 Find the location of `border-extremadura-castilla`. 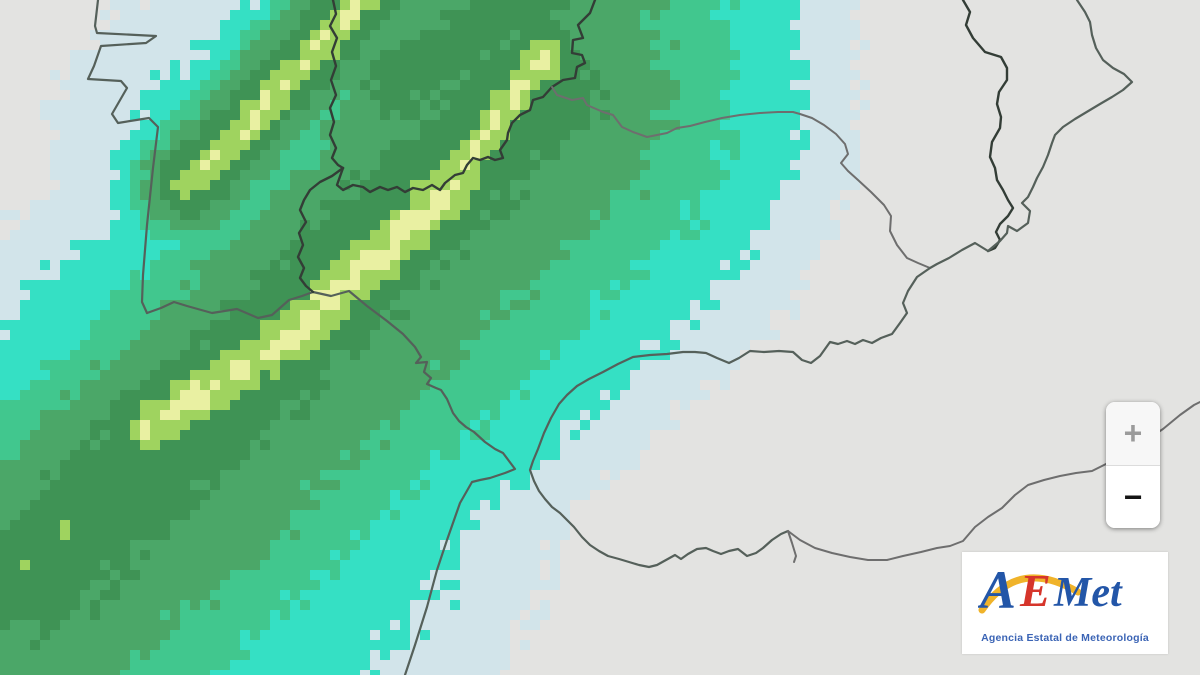

border-extremadura-castilla is located at coordinates (573, 44).